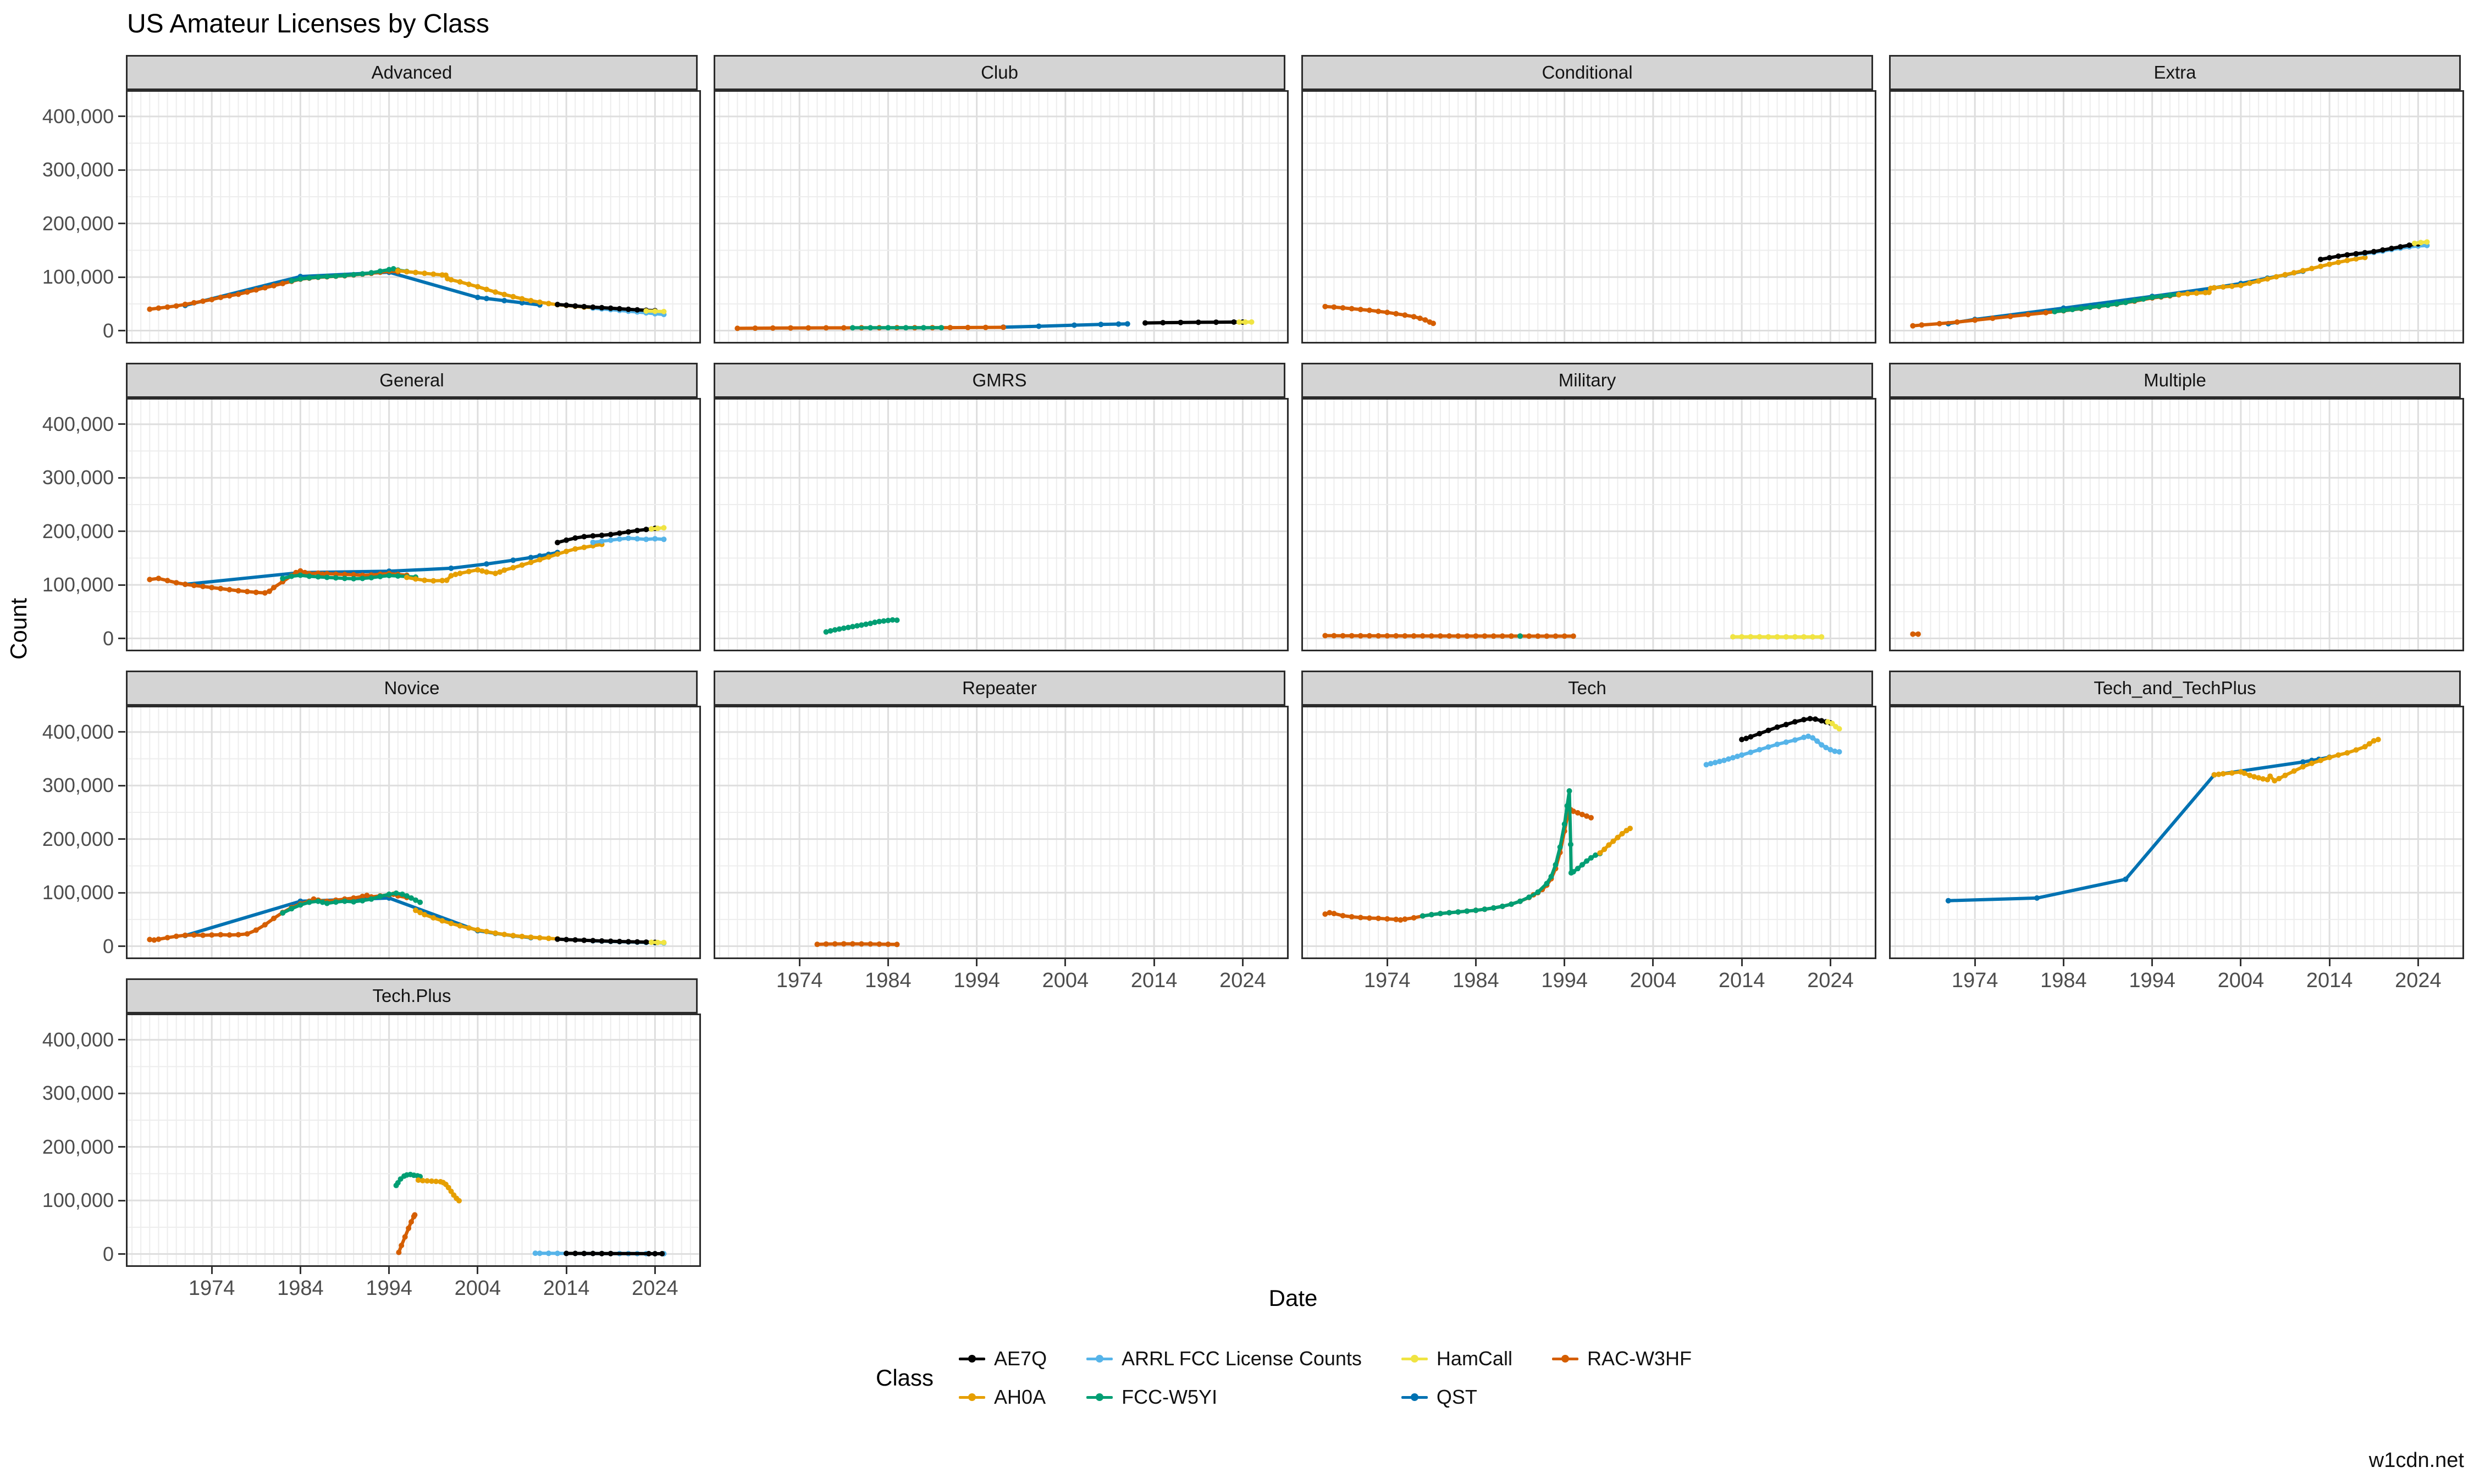  What do you see at coordinates (655, 1288) in the screenshot?
I see `x-axis-tick-label: 2024` at bounding box center [655, 1288].